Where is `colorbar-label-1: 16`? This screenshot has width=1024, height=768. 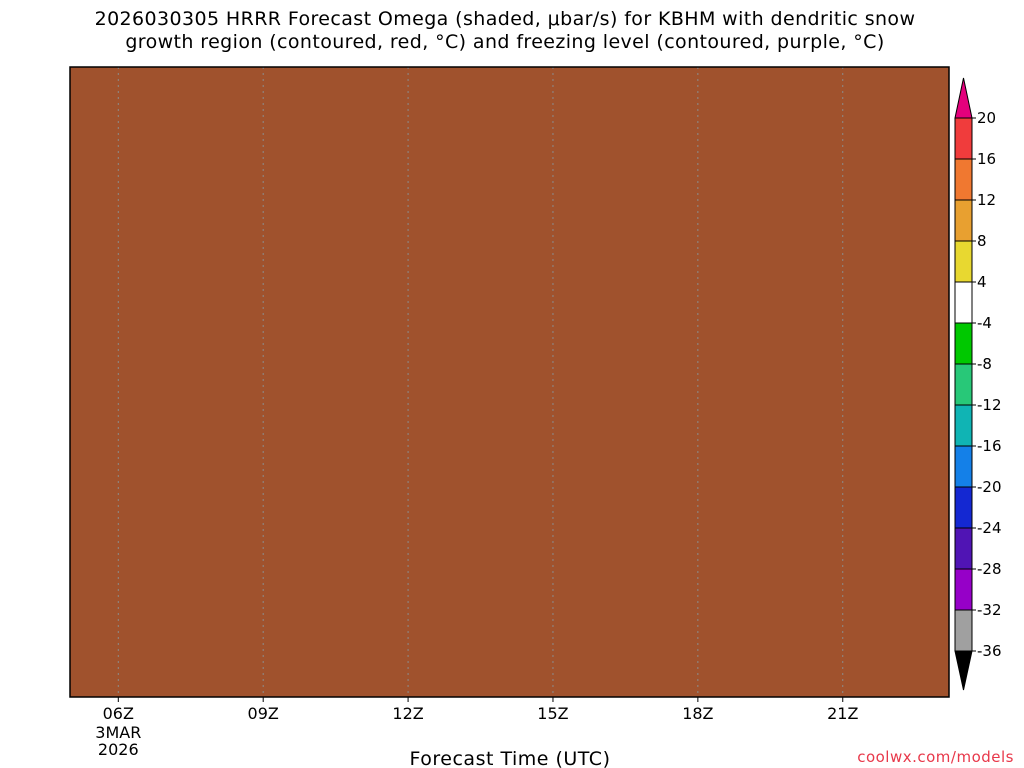 colorbar-label-1: 16 is located at coordinates (986, 159).